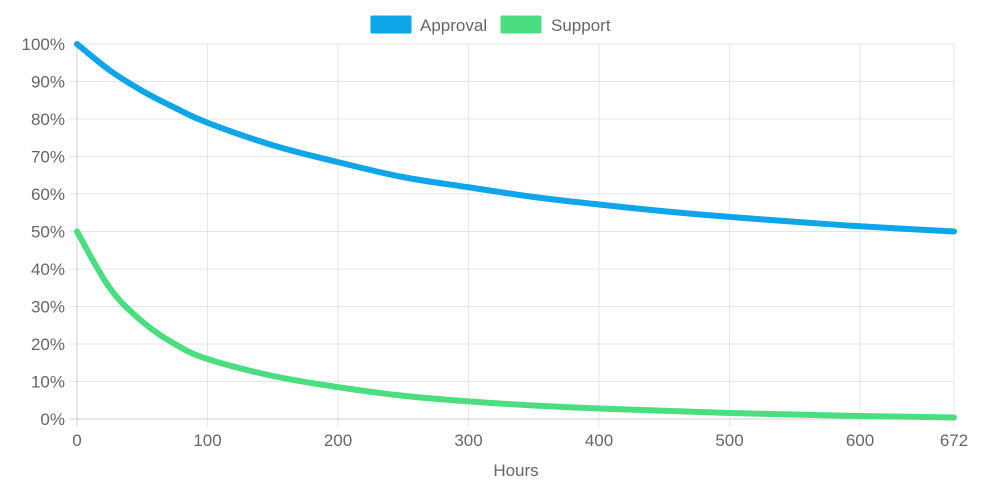 The width and height of the screenshot is (1005, 485). Describe the element at coordinates (515, 470) in the screenshot. I see `x-axis-title: Hours` at that location.